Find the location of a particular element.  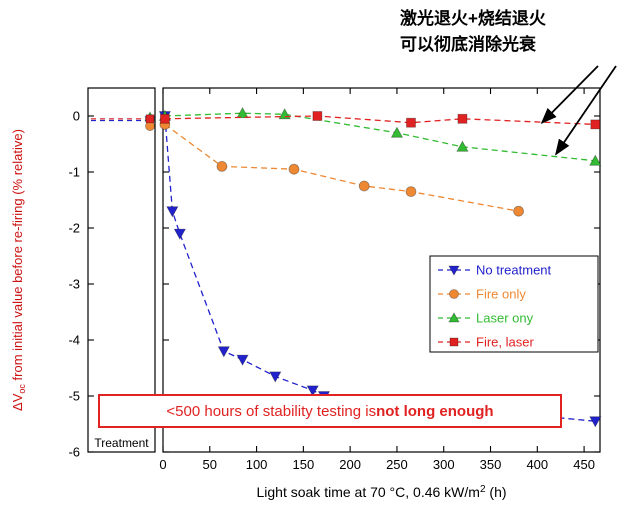

x-tick-label: 200 is located at coordinates (350, 464).